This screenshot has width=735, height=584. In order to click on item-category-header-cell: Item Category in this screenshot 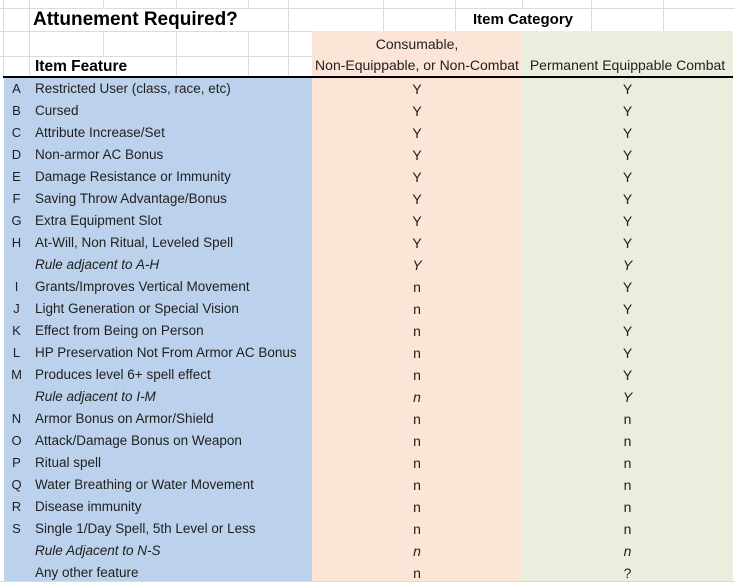, I will do `click(523, 19)`.